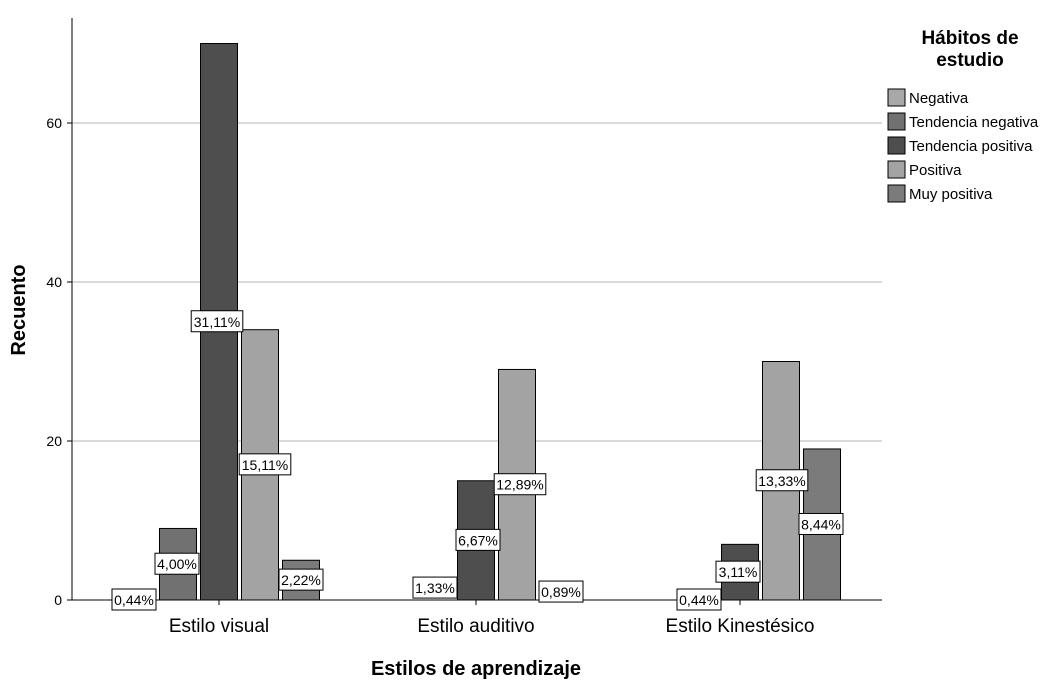 This screenshot has width=1063, height=680. I want to click on data-label-2-3: 8,44%, so click(821, 523).